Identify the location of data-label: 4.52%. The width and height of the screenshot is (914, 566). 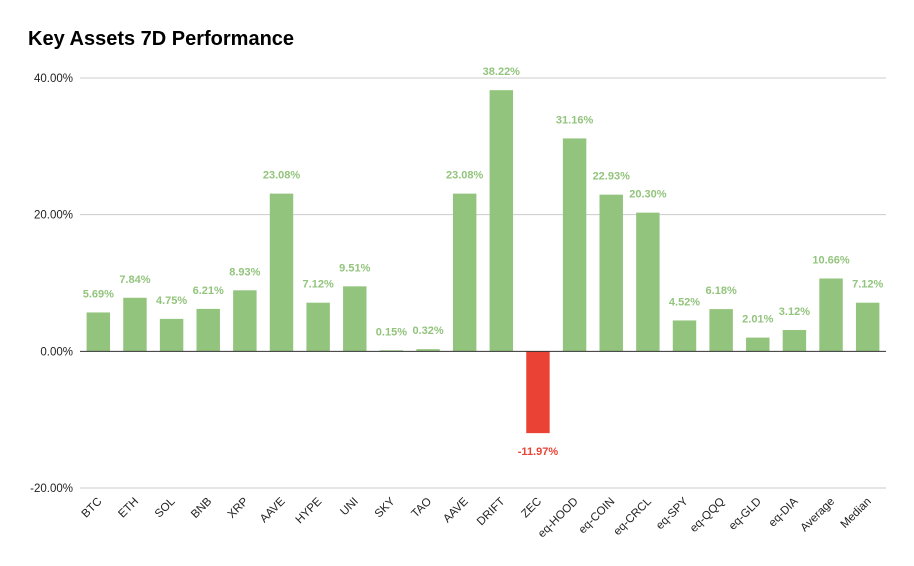
(684, 302).